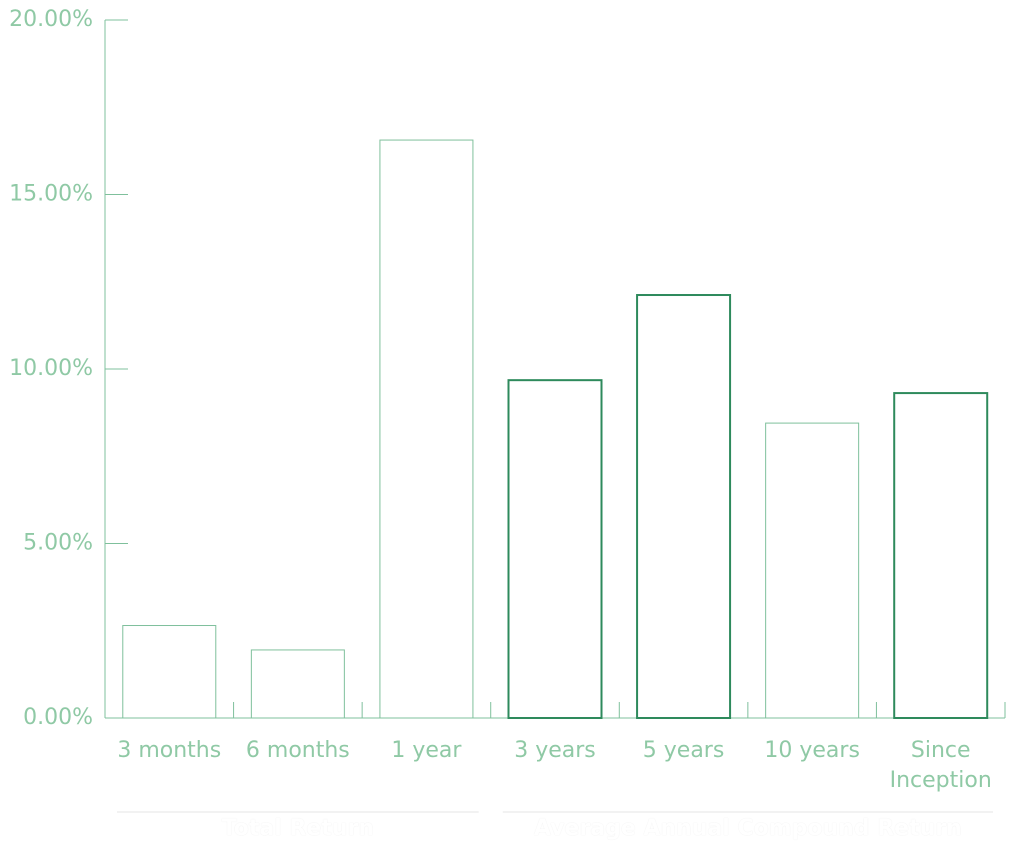  I want to click on x-tick-label: 6 months, so click(297, 750).